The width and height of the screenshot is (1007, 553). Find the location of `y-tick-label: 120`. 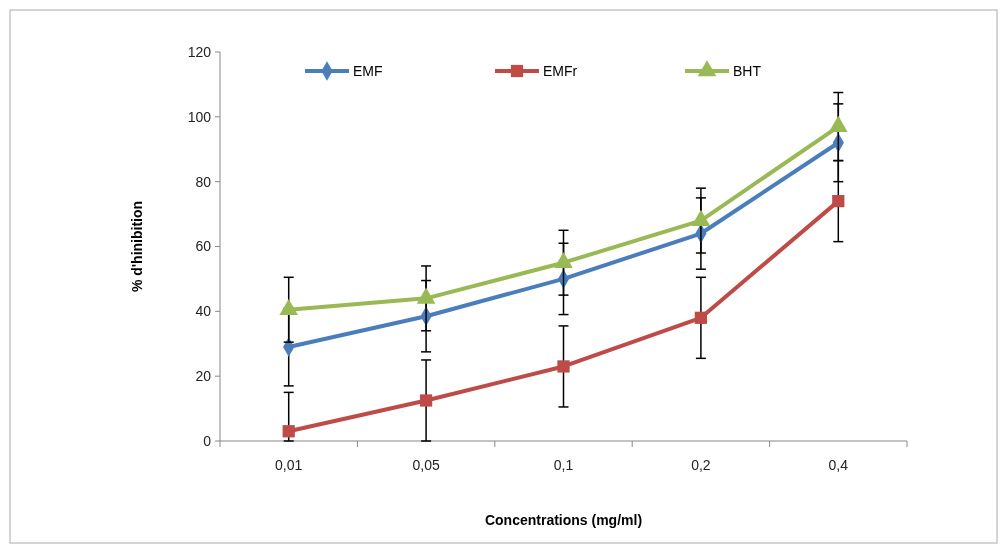

y-tick-label: 120 is located at coordinates (199, 51).